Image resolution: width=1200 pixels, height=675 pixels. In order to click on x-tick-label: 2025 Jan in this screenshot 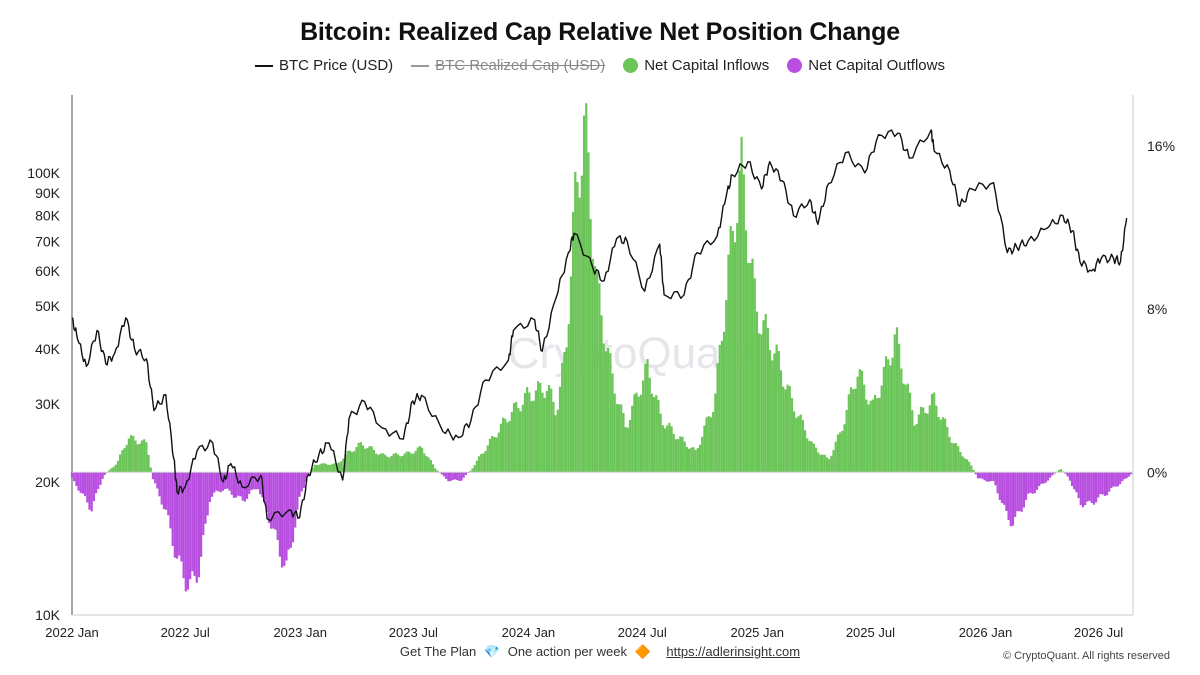, I will do `click(757, 632)`.